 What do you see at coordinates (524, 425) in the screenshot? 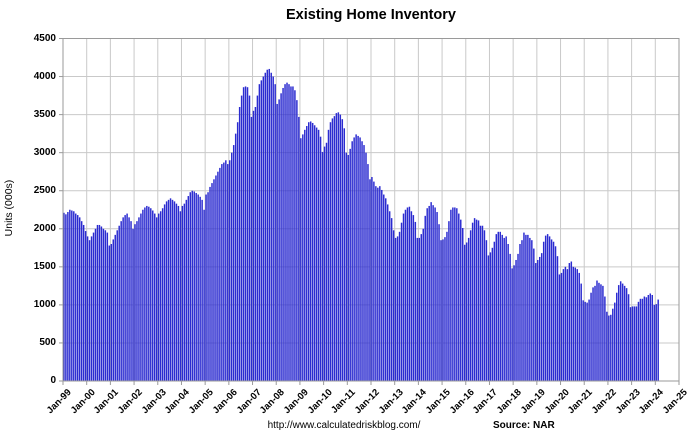
I see `footer-source: Source: NAR` at bounding box center [524, 425].